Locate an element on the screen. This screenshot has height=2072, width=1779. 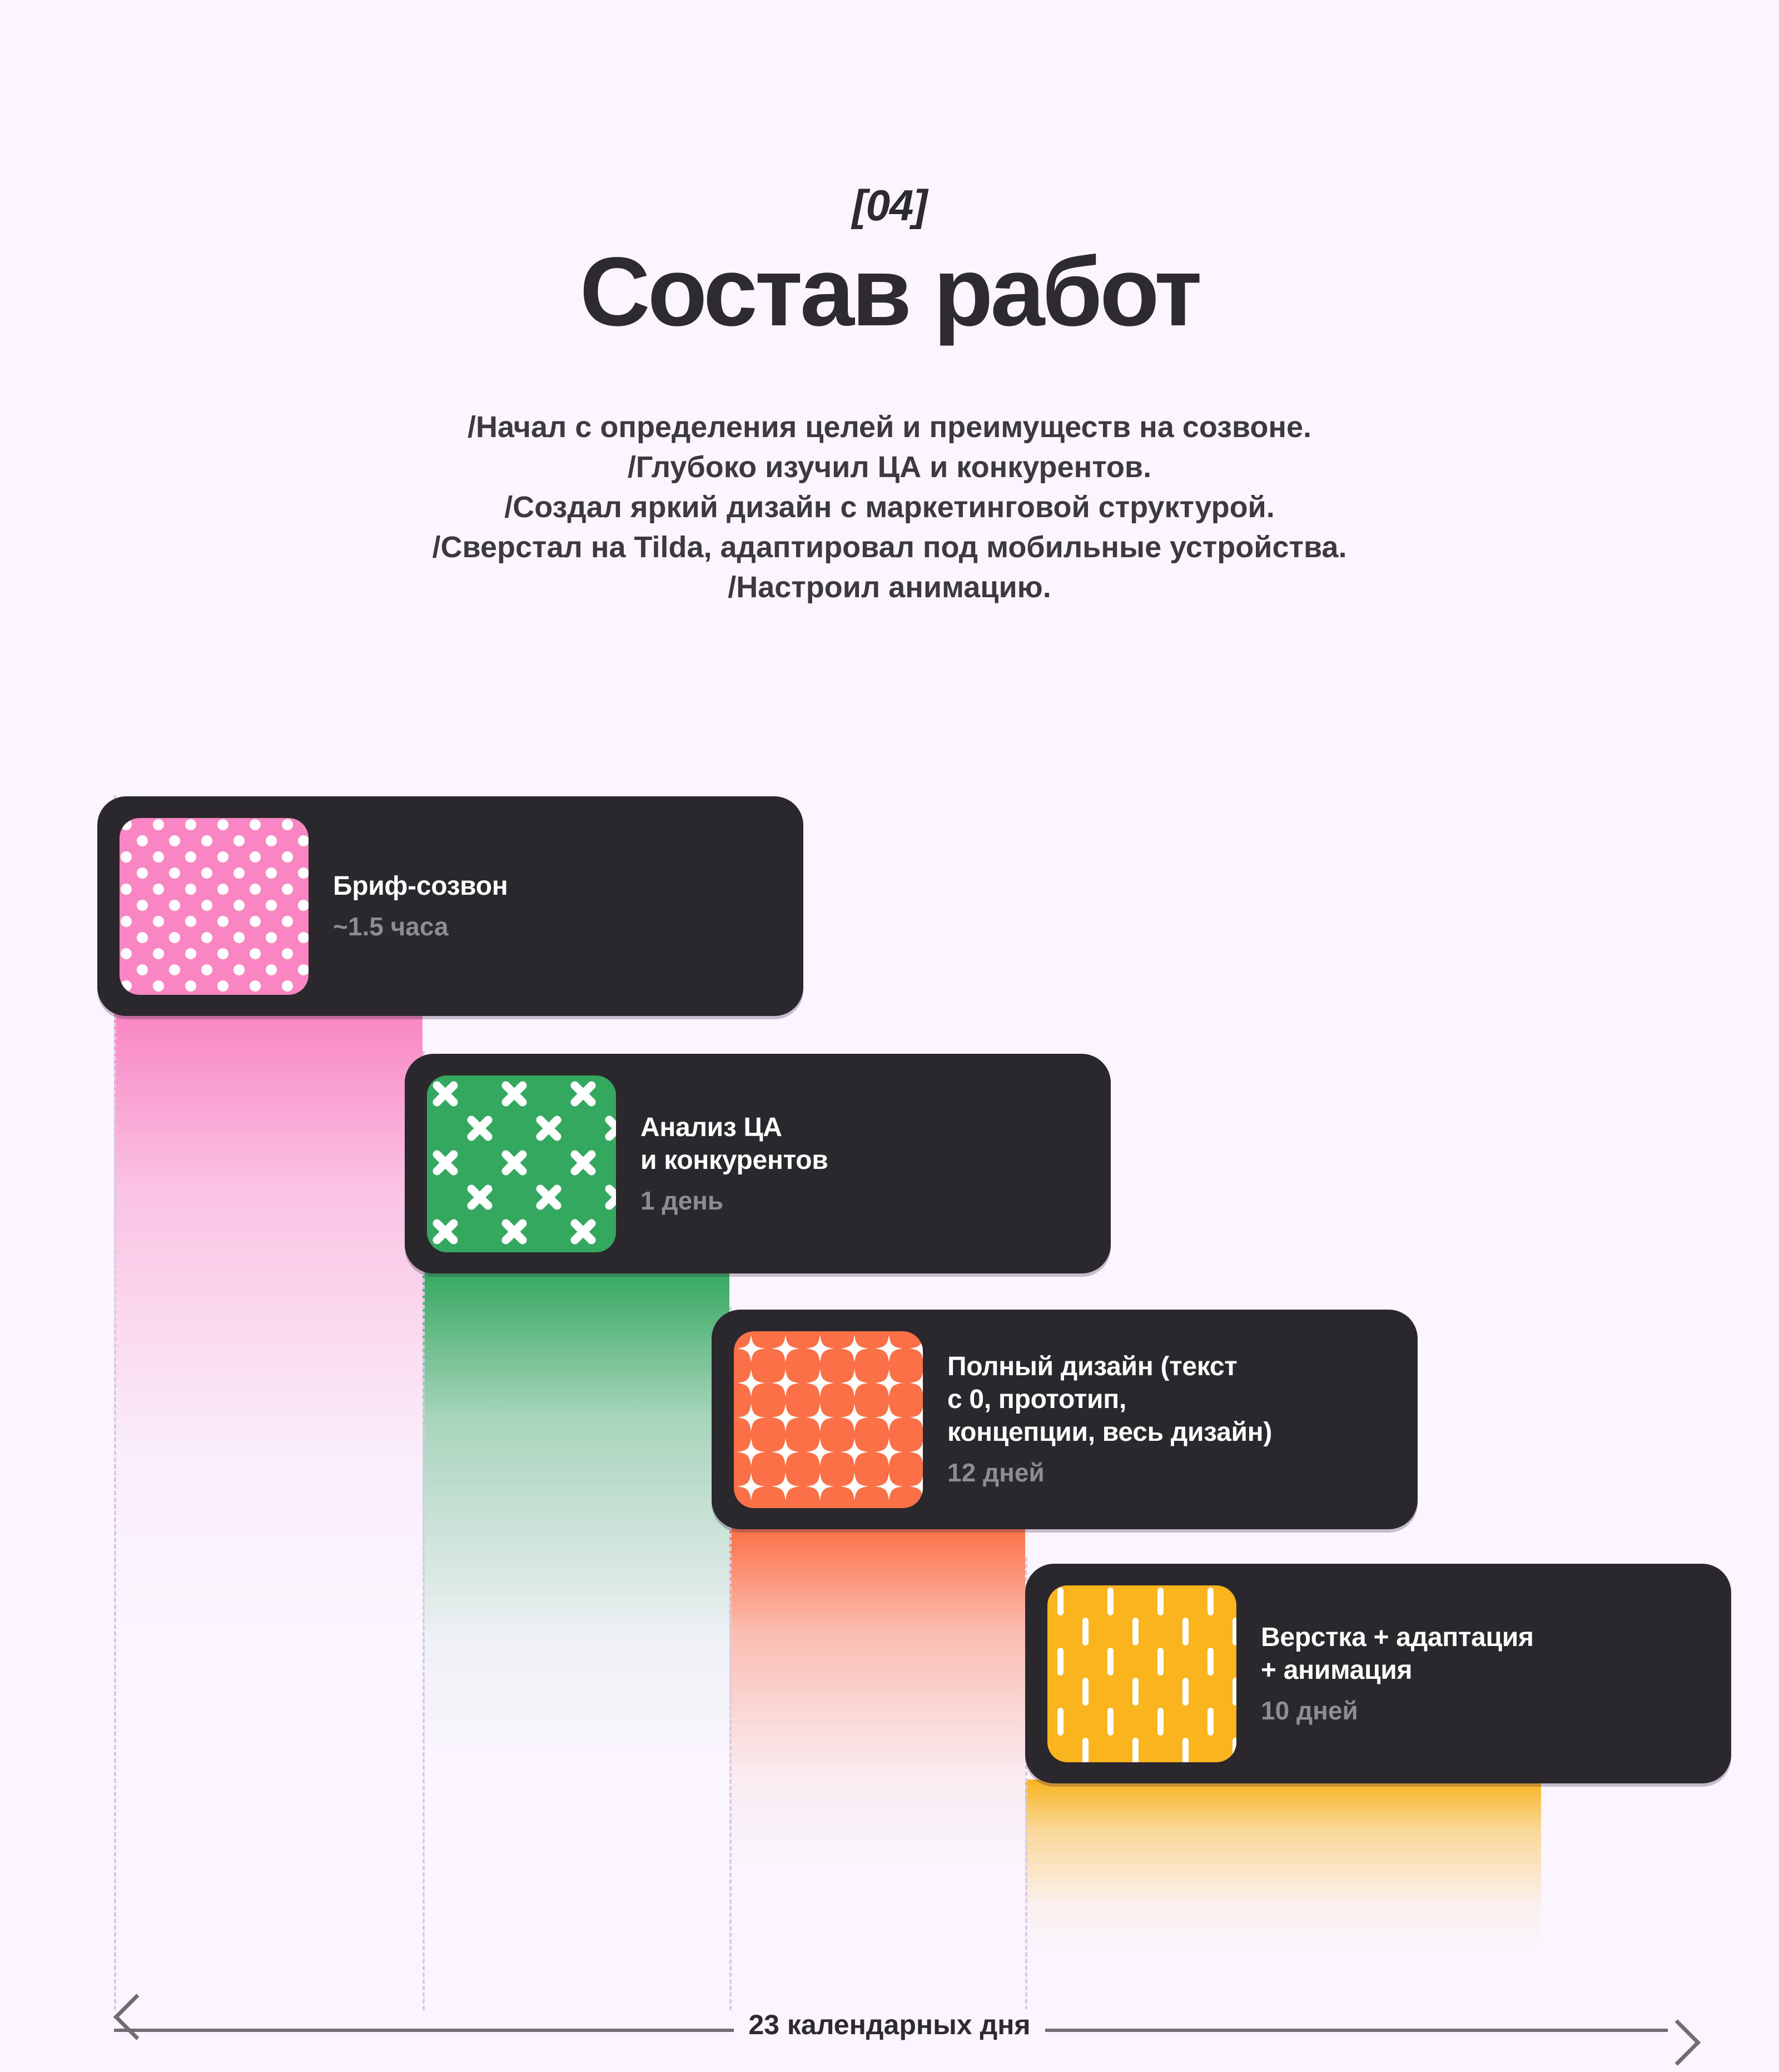
task-swatch-brief is located at coordinates (214, 906).